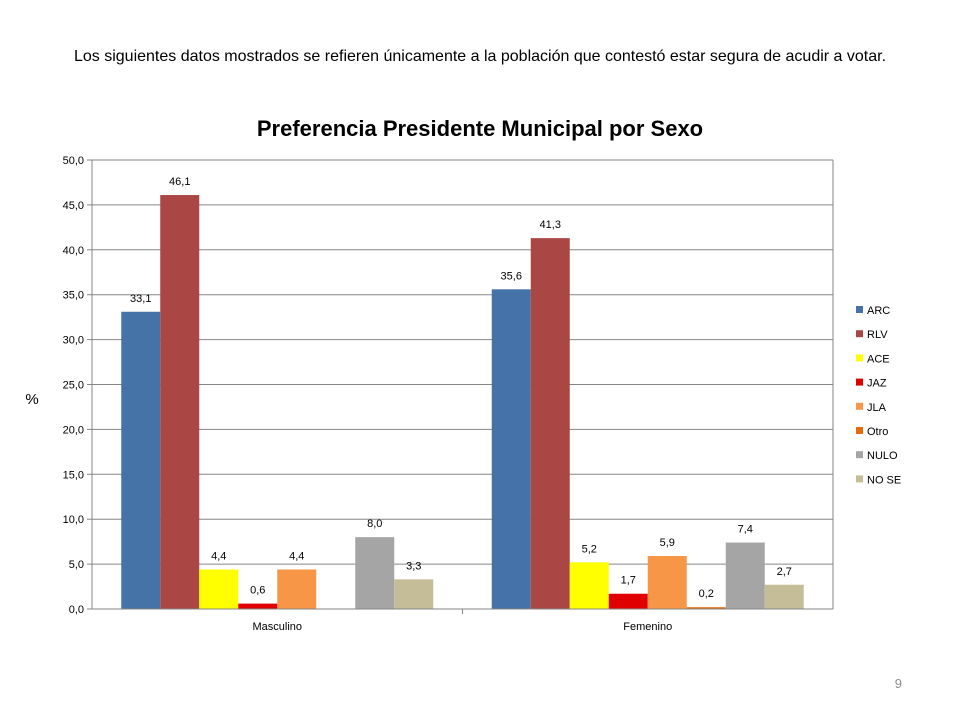 The height and width of the screenshot is (720, 960). I want to click on bar-jla-masculino, so click(297, 589).